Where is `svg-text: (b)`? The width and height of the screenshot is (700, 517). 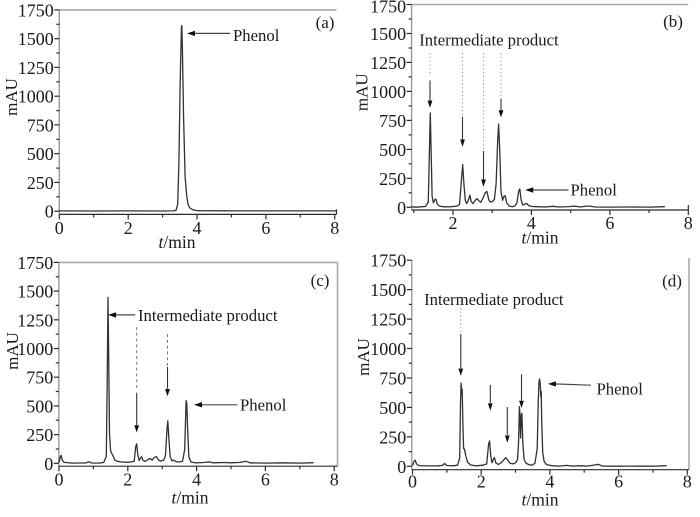
svg-text: (b) is located at coordinates (673, 21).